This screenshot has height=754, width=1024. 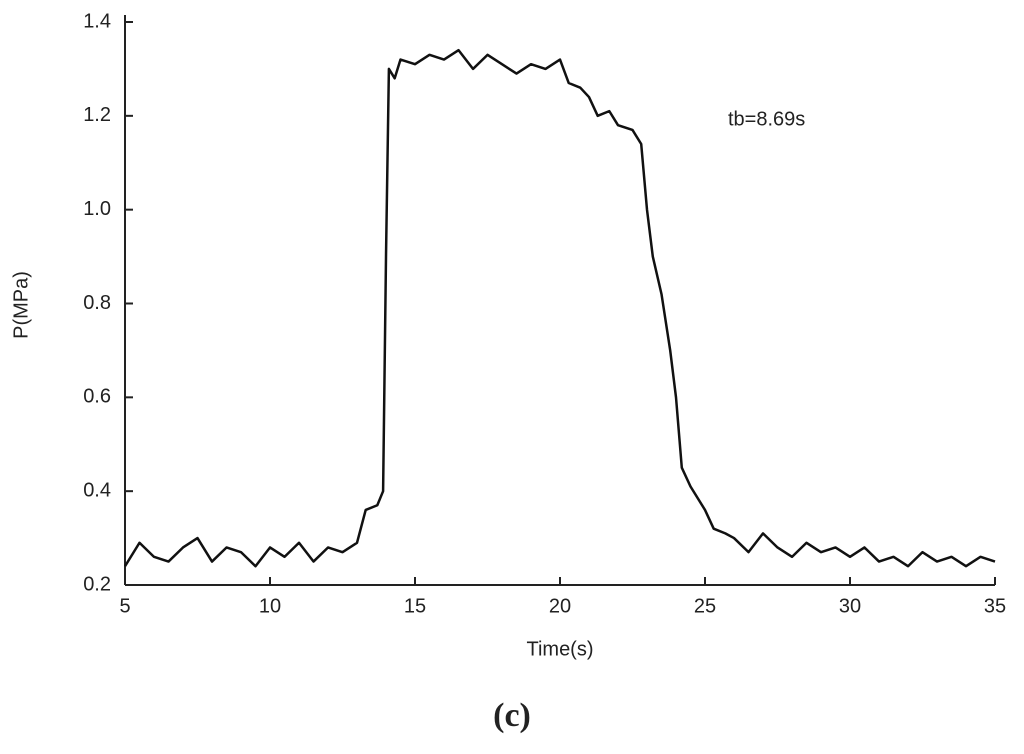 I want to click on x-tick-label: 20, so click(x=560, y=606).